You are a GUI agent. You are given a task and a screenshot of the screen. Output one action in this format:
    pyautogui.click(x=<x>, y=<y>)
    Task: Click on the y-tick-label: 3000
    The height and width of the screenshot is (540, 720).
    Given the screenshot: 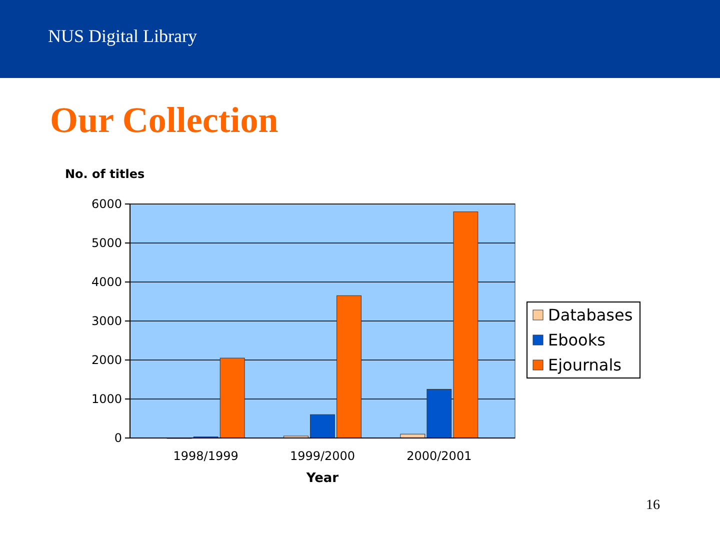 What is the action you would take?
    pyautogui.click(x=106, y=321)
    